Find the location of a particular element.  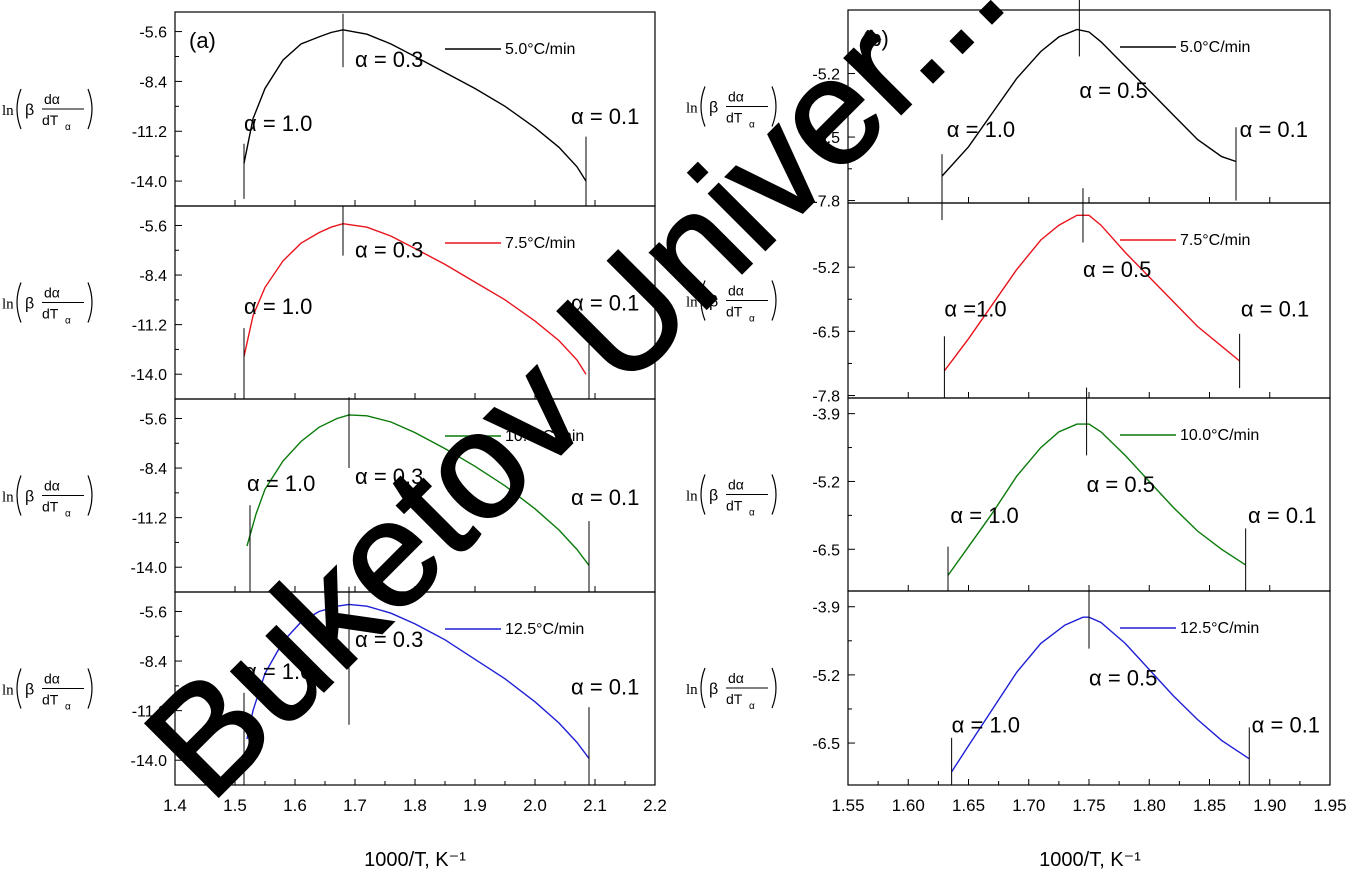

y-tick-label: -8.4 is located at coordinates (153, 276).